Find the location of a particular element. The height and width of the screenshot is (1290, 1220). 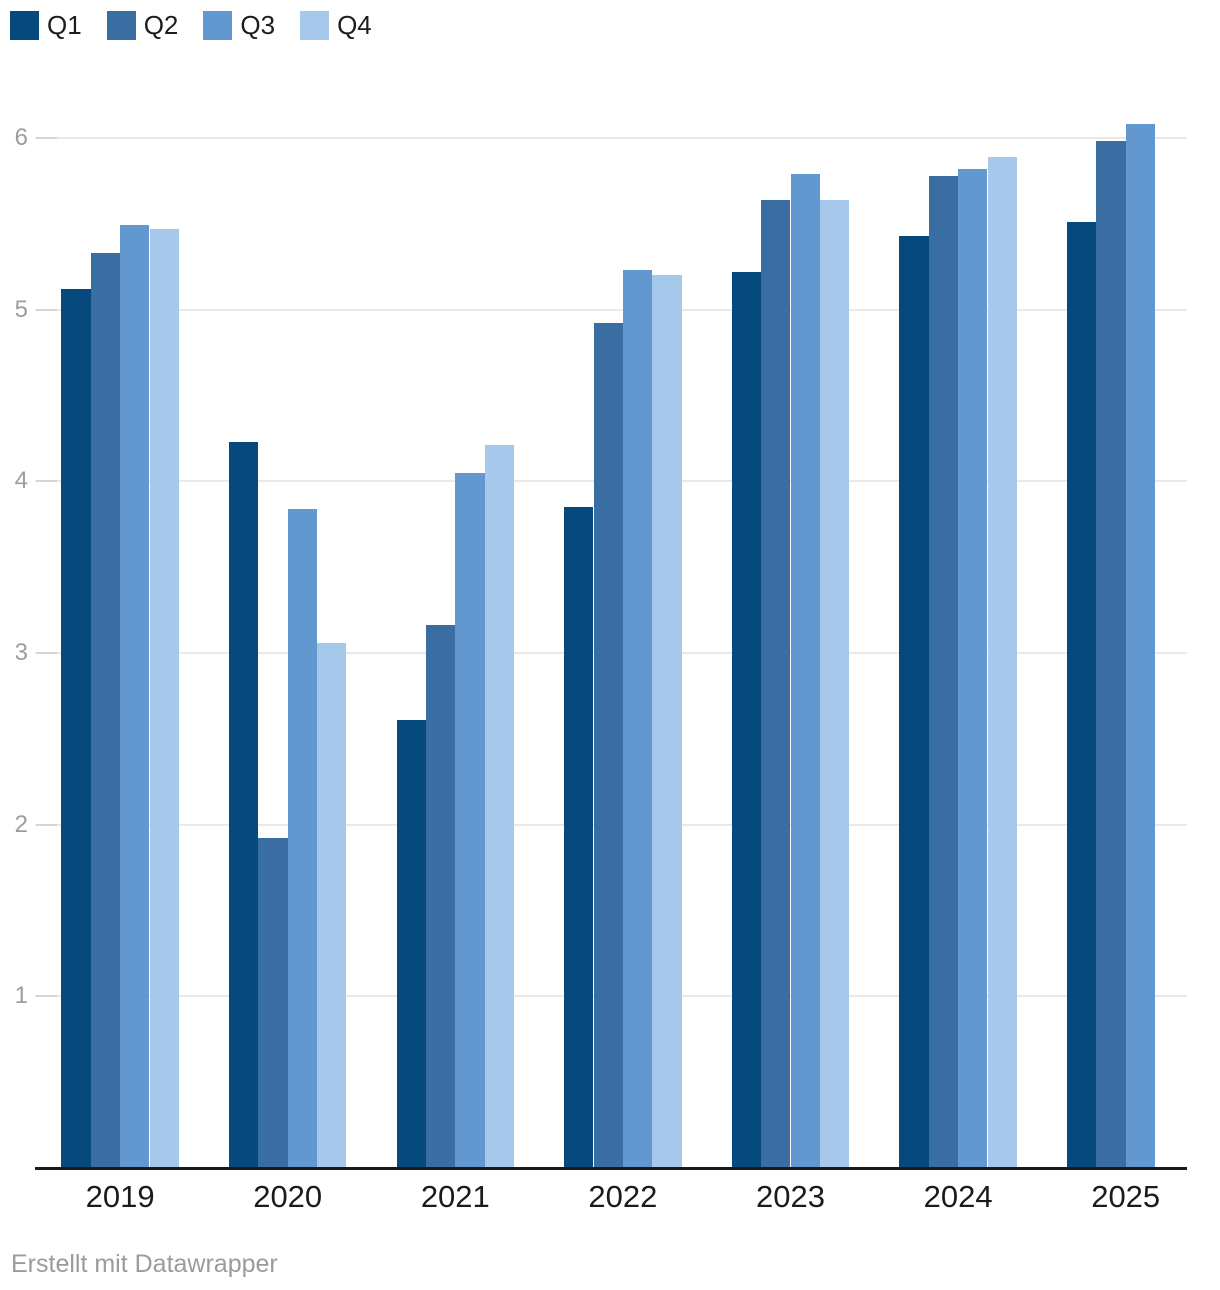

bar-2021-Q2 is located at coordinates (440, 896).